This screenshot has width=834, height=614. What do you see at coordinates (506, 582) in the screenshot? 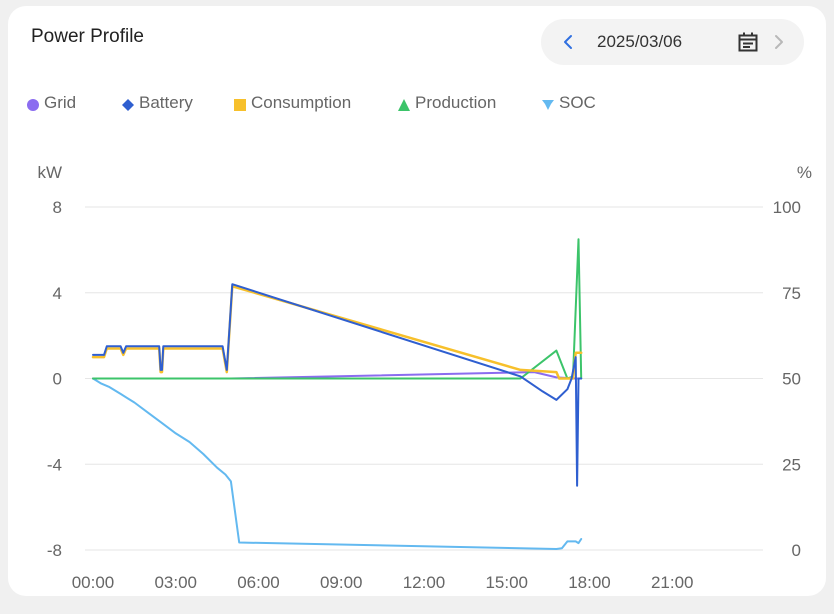
I see `x-tick-label: 15:00` at bounding box center [506, 582].